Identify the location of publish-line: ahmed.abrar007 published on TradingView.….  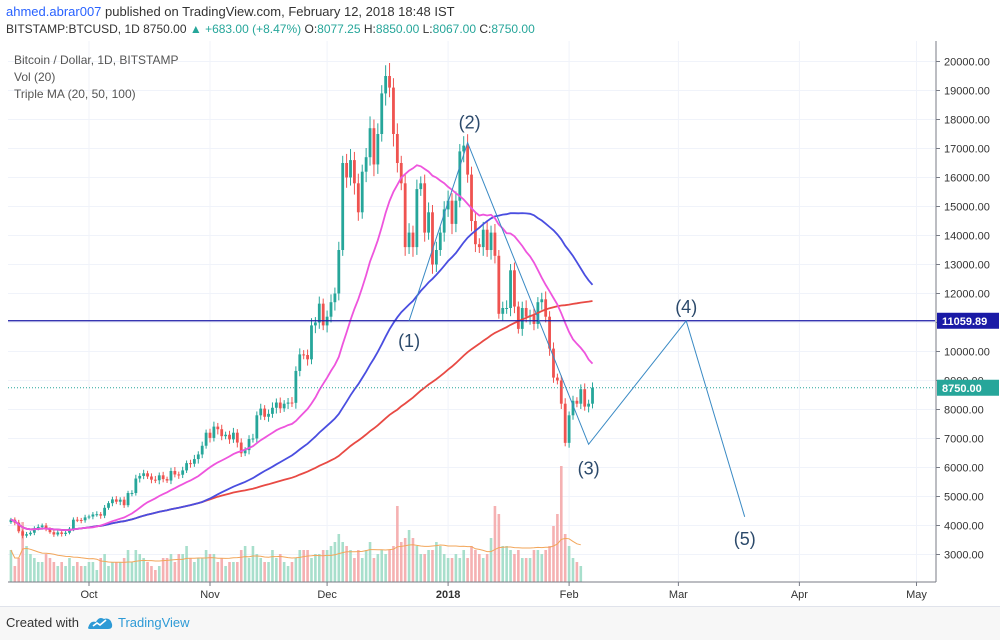
(230, 11).